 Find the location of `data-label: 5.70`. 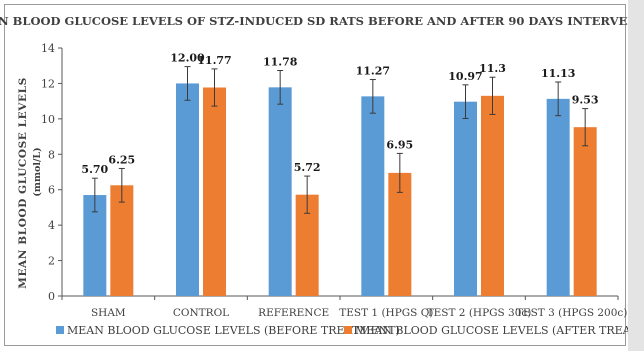

data-label: 5.70 is located at coordinates (94, 169).